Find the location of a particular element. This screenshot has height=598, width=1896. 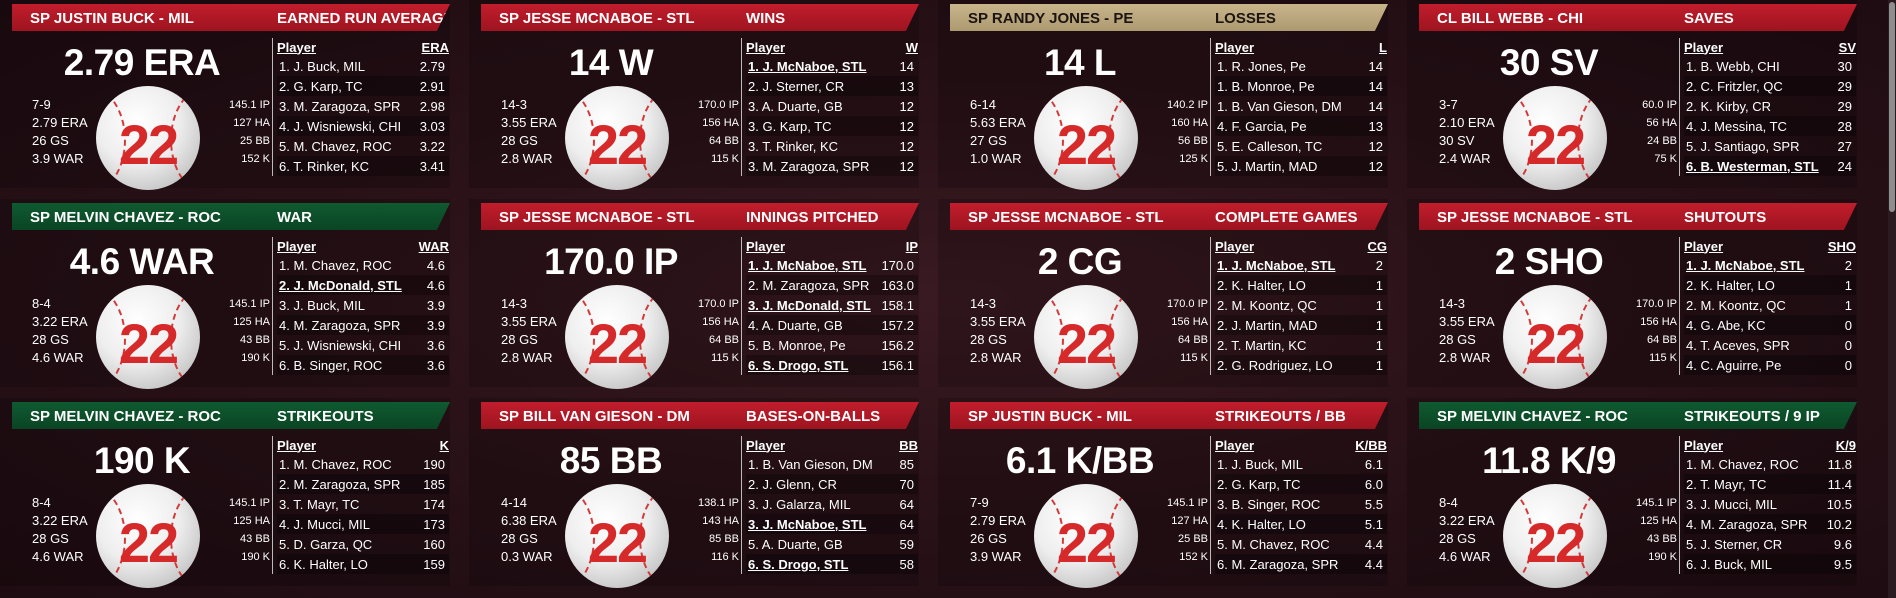

leader-name: 1. J. Buck, MIL is located at coordinates (1260, 464).